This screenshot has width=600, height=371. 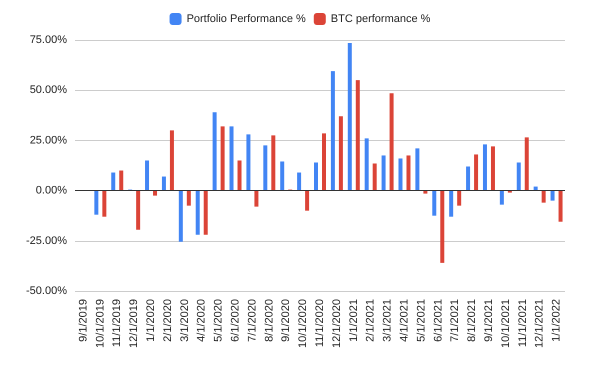 I want to click on x-tick-label: 1/1/2020, so click(x=151, y=320).